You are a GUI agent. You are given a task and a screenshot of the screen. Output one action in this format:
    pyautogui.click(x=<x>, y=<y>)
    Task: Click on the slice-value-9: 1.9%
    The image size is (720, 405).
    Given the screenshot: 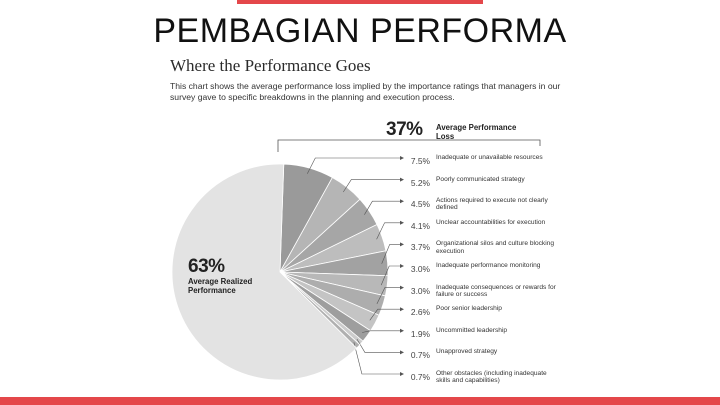 What is the action you would take?
    pyautogui.click(x=420, y=333)
    